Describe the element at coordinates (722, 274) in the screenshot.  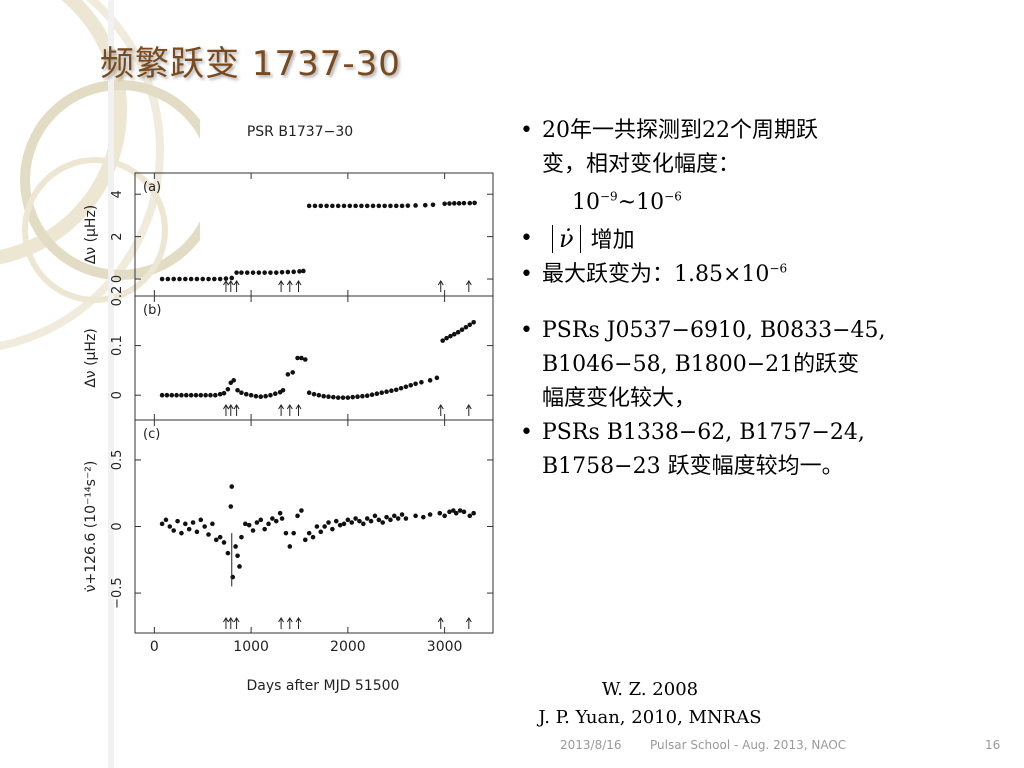
I see `max-glitch-value: 1.85×10` at that location.